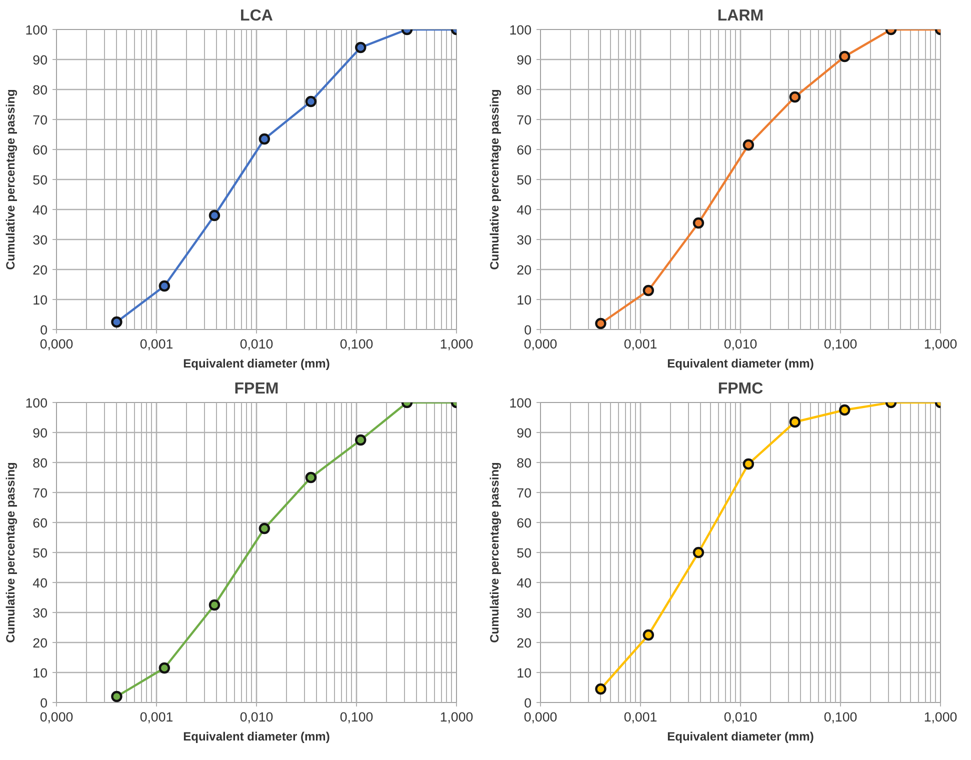 Image resolution: width=971 pixels, height=760 pixels. I want to click on chart-title: FPMC, so click(741, 389).